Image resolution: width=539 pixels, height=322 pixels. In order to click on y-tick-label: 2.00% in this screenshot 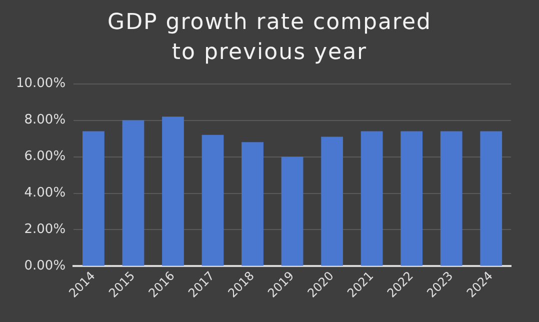, I will do `click(45, 230)`.